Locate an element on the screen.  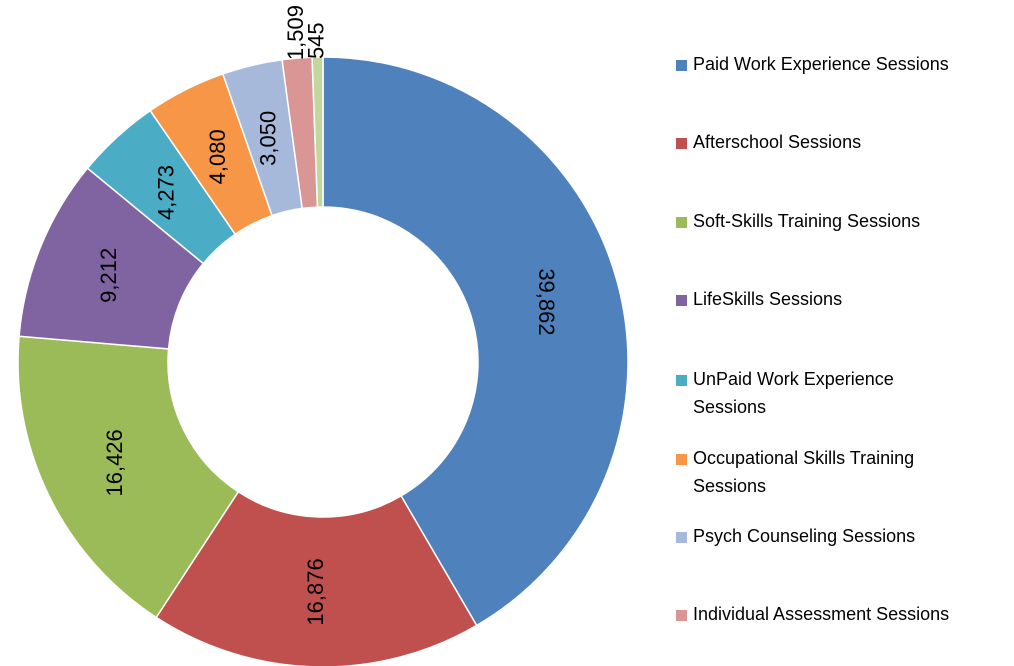
data-label: 4,273 is located at coordinates (165, 192).